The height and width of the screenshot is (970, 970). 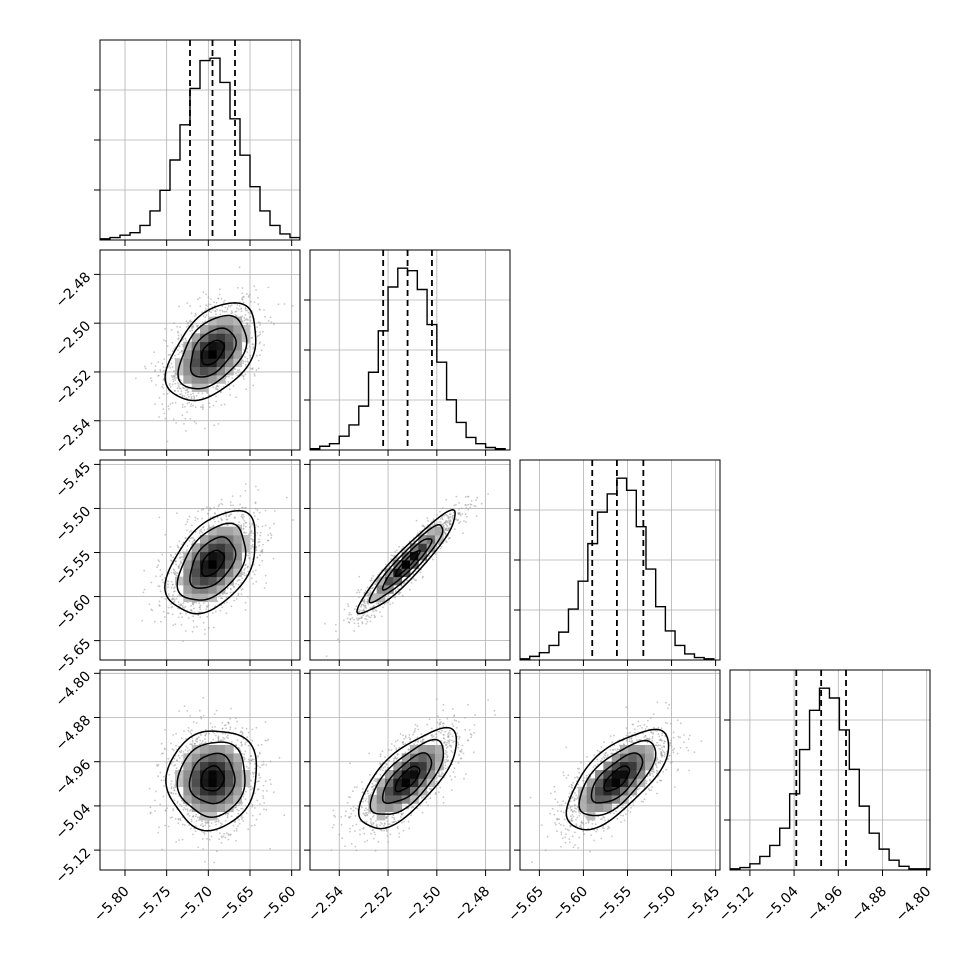 I want to click on y-tick-label-2-0: −5.45, so click(x=74, y=480).